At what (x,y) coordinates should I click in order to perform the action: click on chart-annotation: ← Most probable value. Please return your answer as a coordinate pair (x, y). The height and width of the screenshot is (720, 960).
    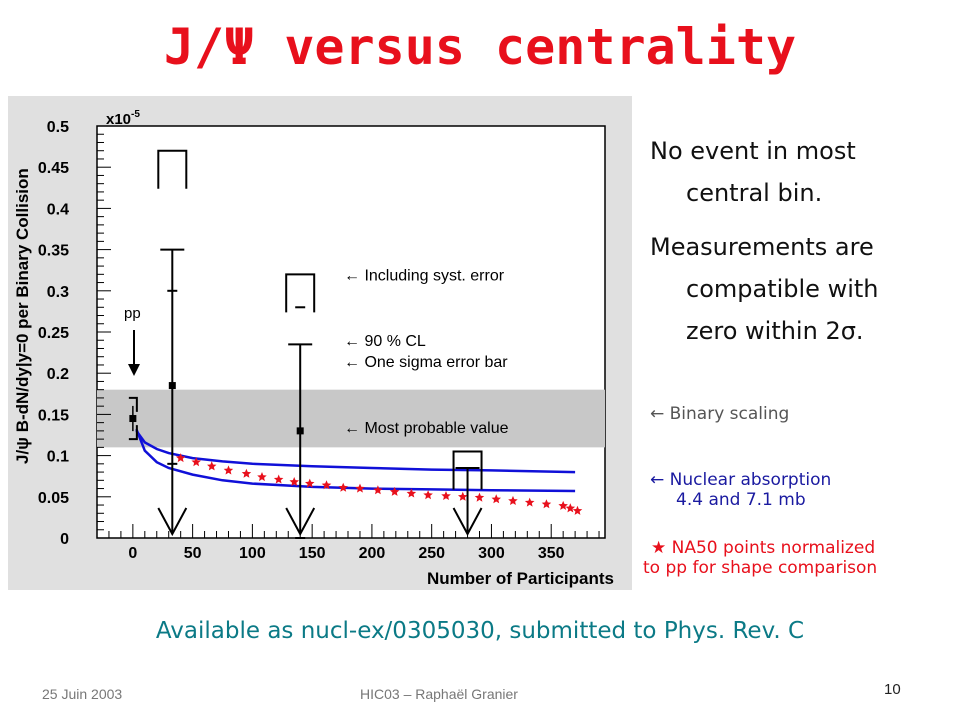
    Looking at the image, I should click on (426, 428).